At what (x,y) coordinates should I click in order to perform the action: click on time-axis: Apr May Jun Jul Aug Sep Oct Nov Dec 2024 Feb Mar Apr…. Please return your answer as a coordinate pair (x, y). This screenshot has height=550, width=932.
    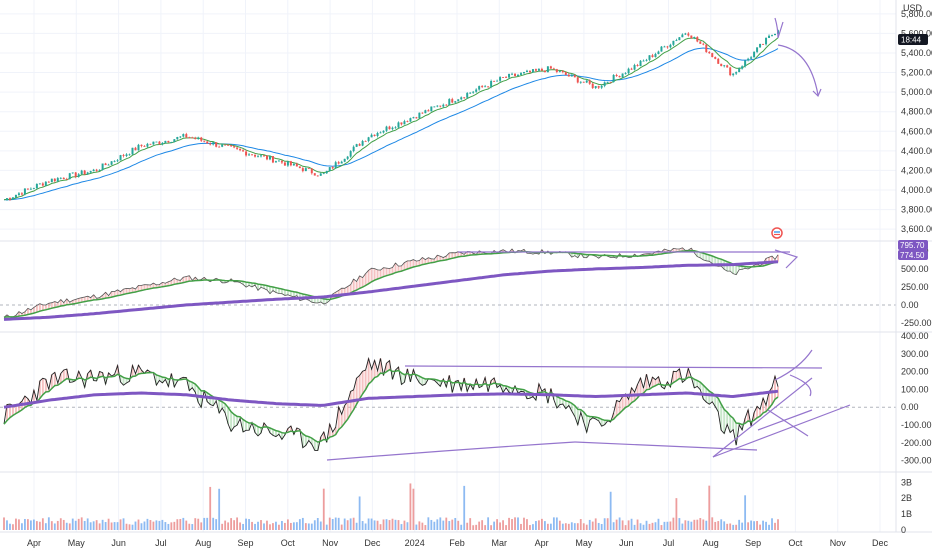
    Looking at the image, I should click on (458, 543).